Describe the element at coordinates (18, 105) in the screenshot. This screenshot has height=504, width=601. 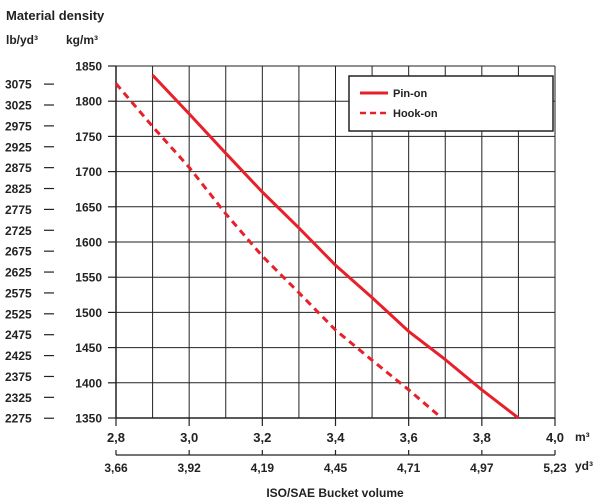
I see `y-secondary-tick-label: 3025` at that location.